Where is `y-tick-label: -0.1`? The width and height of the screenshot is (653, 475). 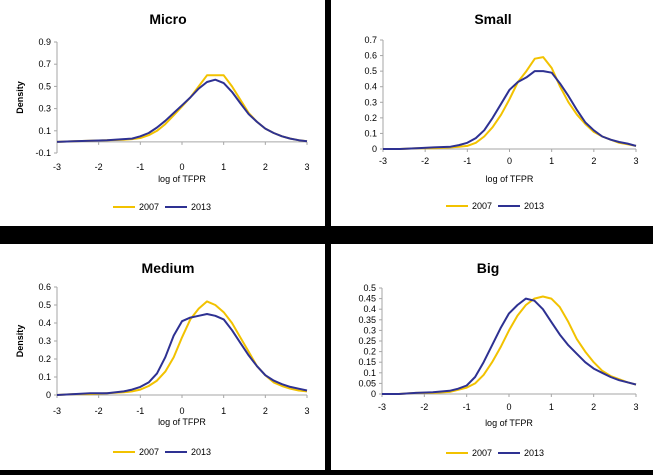 y-tick-label: -0.1 is located at coordinates (43, 153).